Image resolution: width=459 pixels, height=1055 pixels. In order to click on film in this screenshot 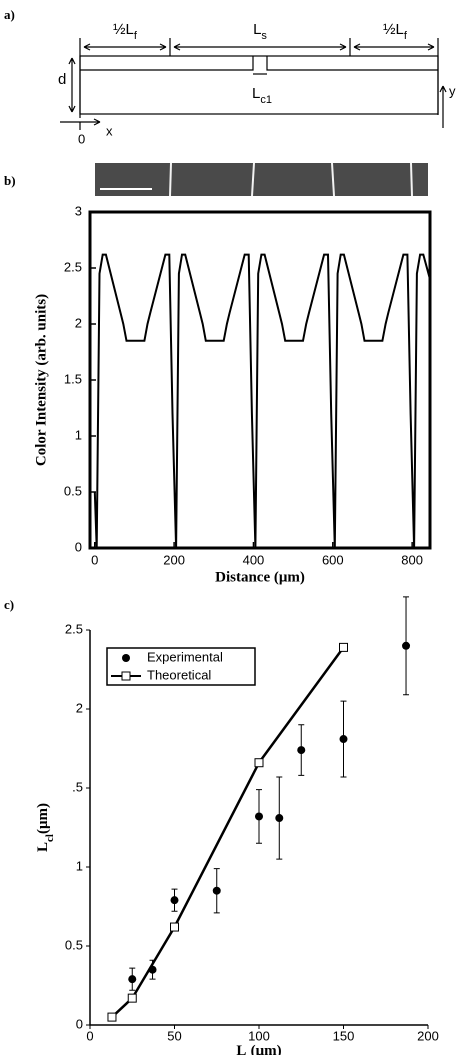, I will do `click(259, 85)`.